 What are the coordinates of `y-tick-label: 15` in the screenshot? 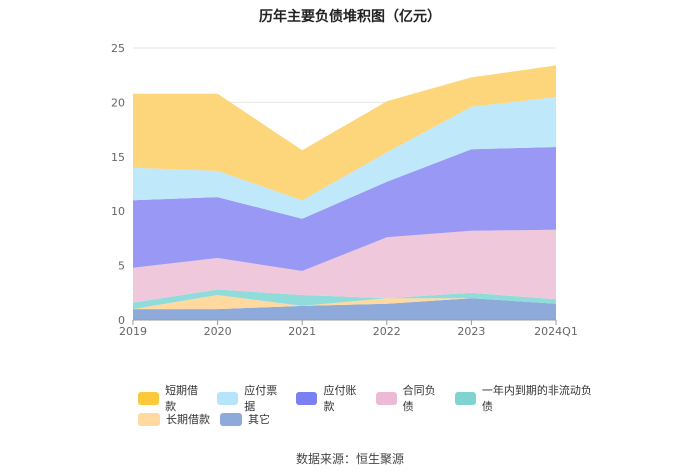 It's located at (118, 157).